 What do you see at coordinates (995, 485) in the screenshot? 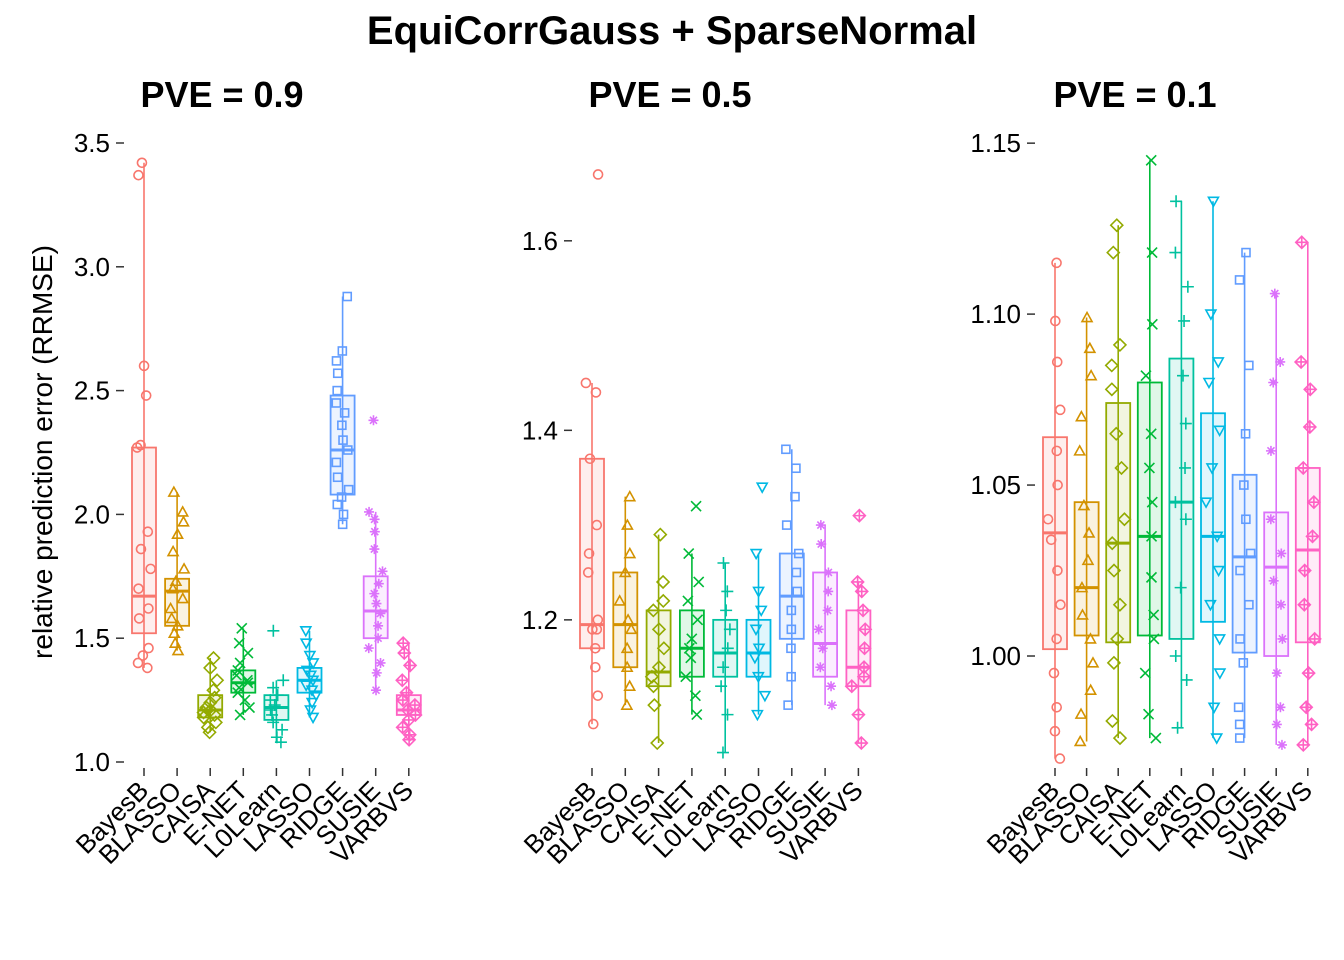
I see `y-tick-label: 1.05` at bounding box center [995, 485].